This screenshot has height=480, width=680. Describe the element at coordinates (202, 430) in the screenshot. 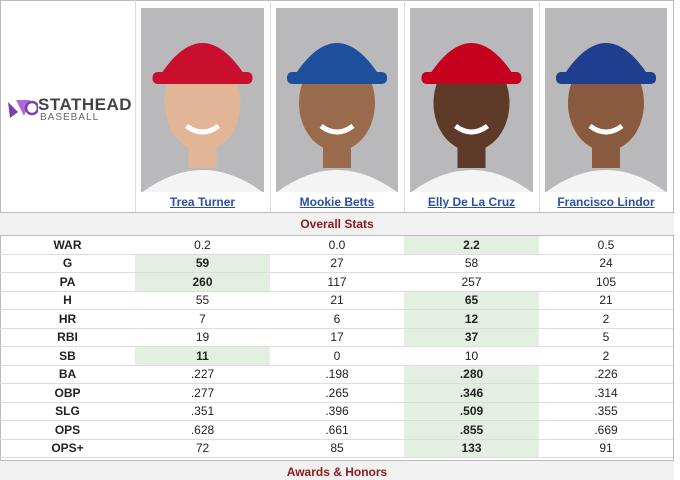

I see `stat-value: .628` at that location.